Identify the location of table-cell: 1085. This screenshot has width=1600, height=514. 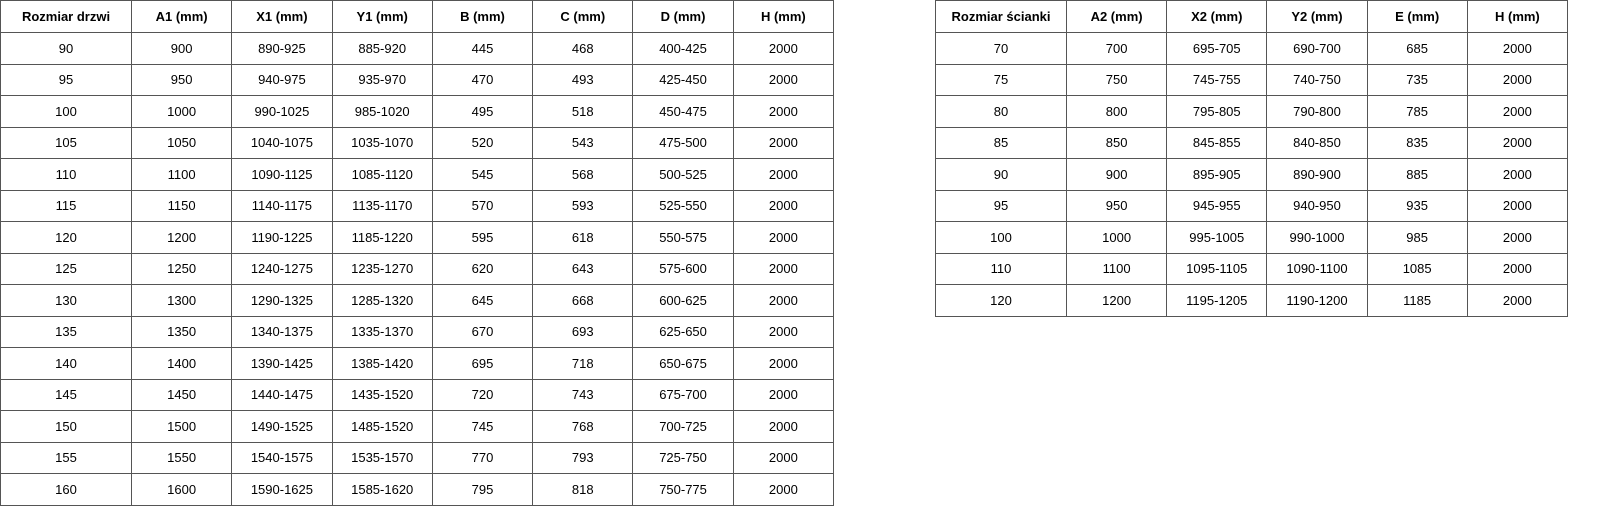
(1417, 268).